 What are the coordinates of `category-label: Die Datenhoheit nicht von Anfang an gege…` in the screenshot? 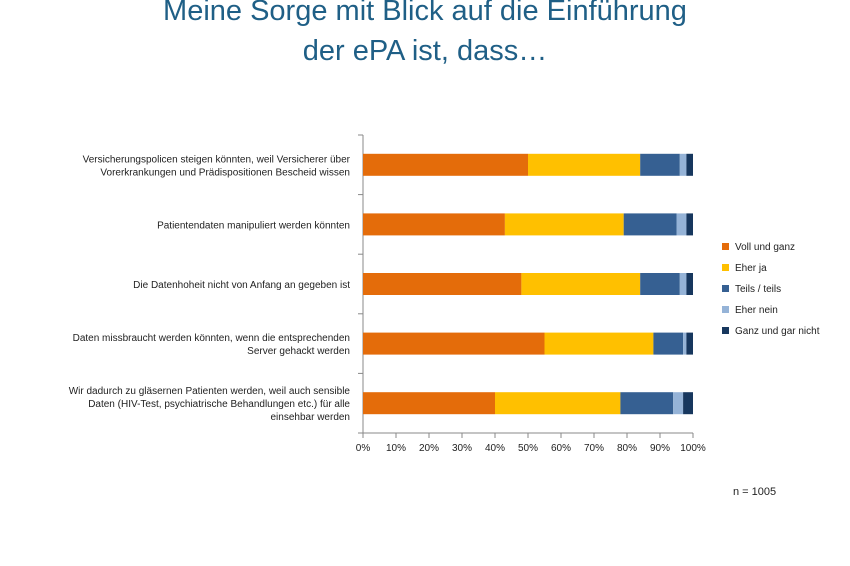 It's located at (241, 285).